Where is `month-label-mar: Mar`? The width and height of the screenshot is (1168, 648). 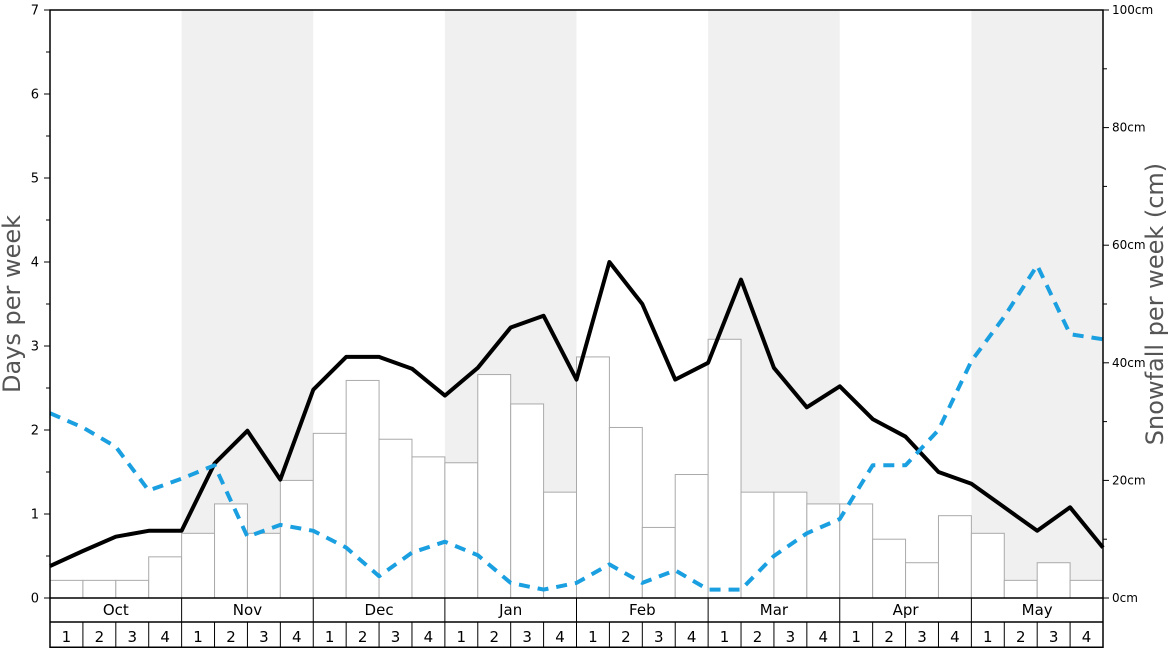
month-label-mar: Mar is located at coordinates (774, 610).